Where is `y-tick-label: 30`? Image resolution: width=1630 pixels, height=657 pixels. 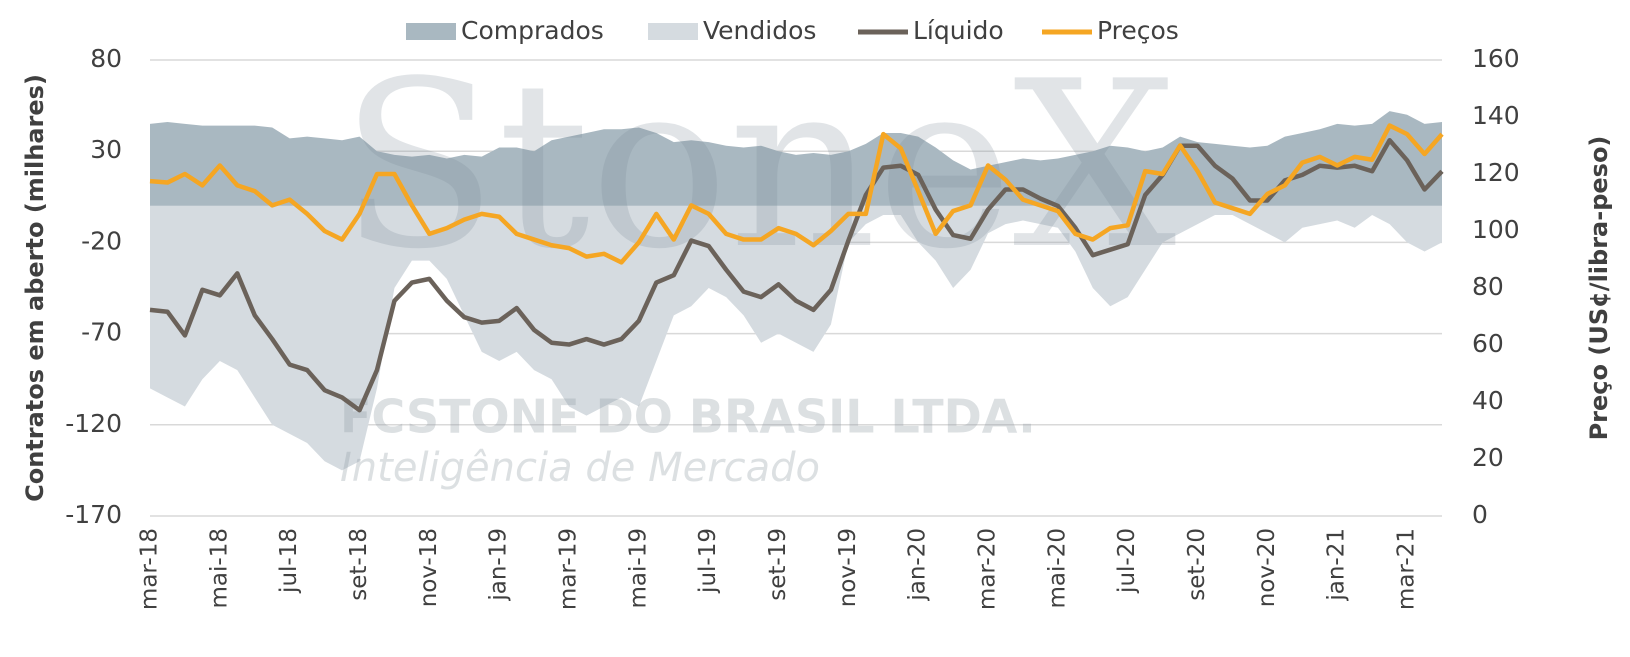
y-tick-label: 30 is located at coordinates (106, 149).